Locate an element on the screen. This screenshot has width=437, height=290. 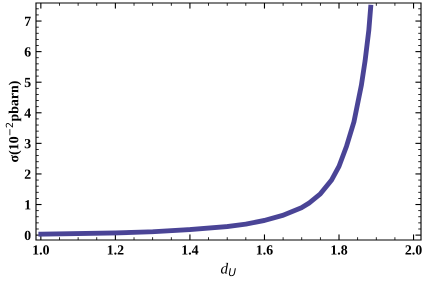
y-tick-label: 4 is located at coordinates (27, 113).